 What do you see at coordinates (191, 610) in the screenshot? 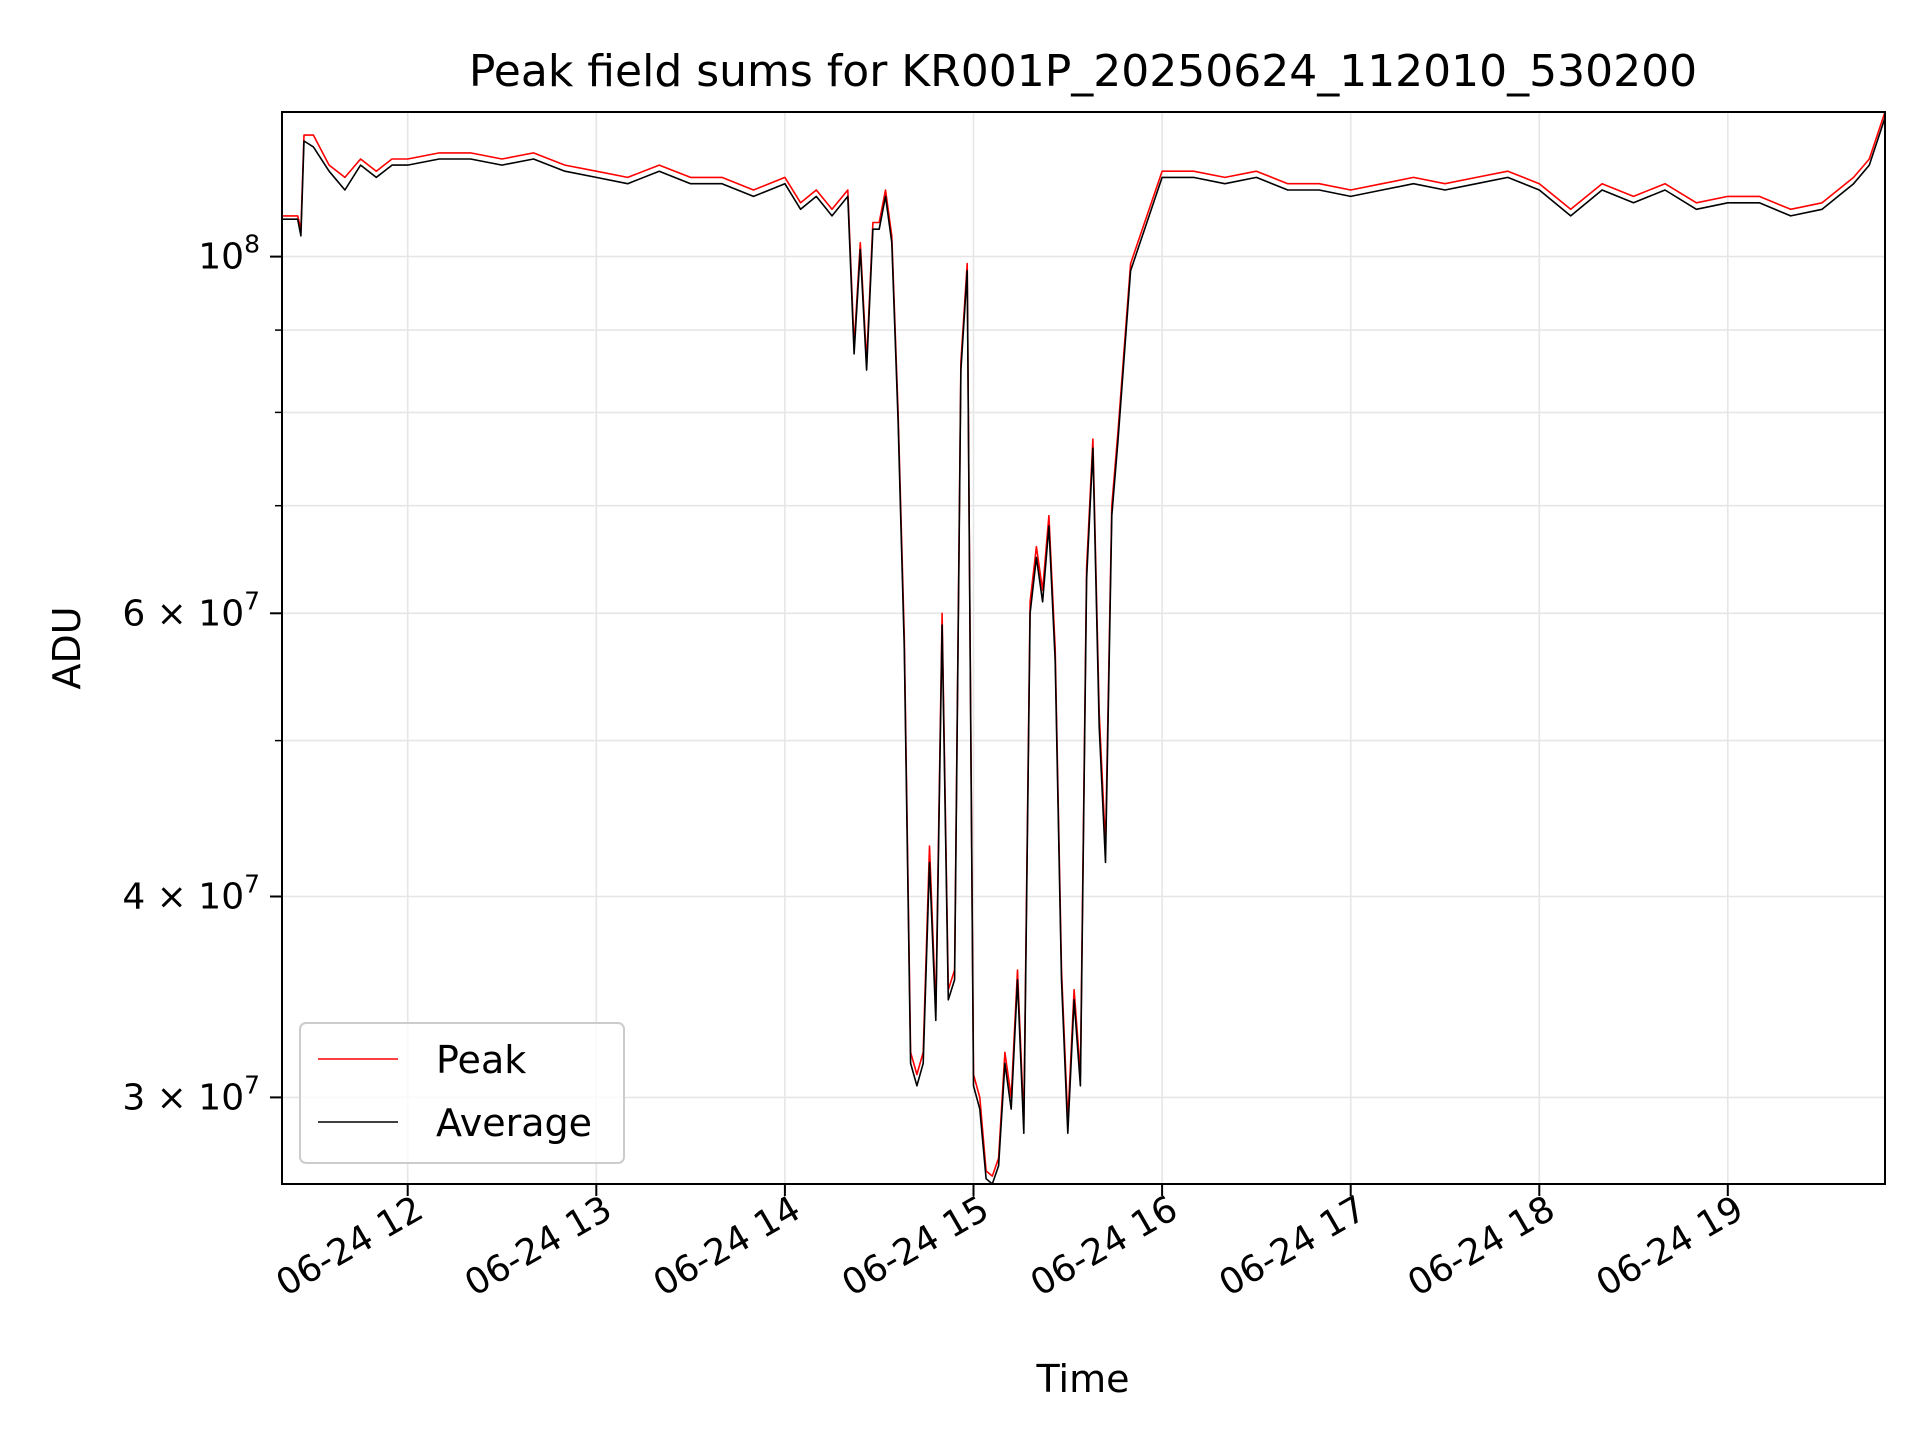
I see `y-tick-label: 6 × 107` at bounding box center [191, 610].